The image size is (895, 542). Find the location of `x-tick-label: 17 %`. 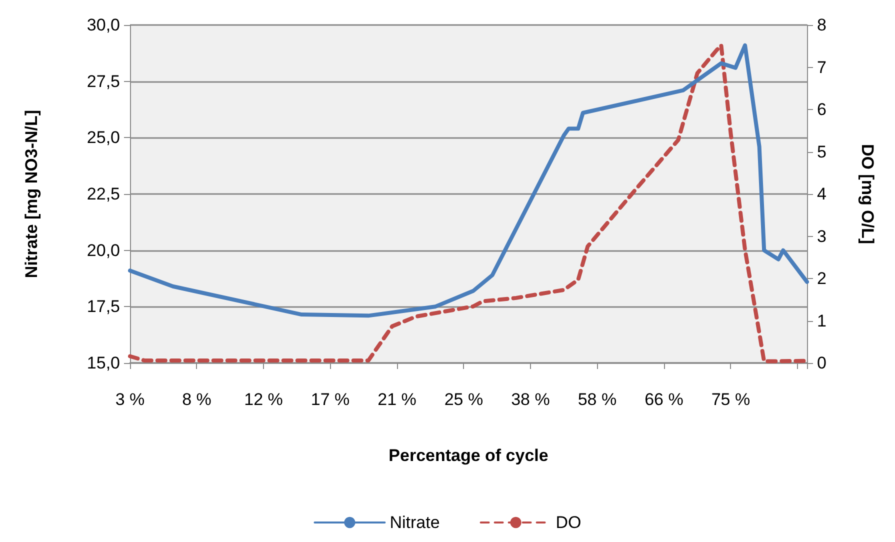

x-tick-label: 17 % is located at coordinates (330, 399).